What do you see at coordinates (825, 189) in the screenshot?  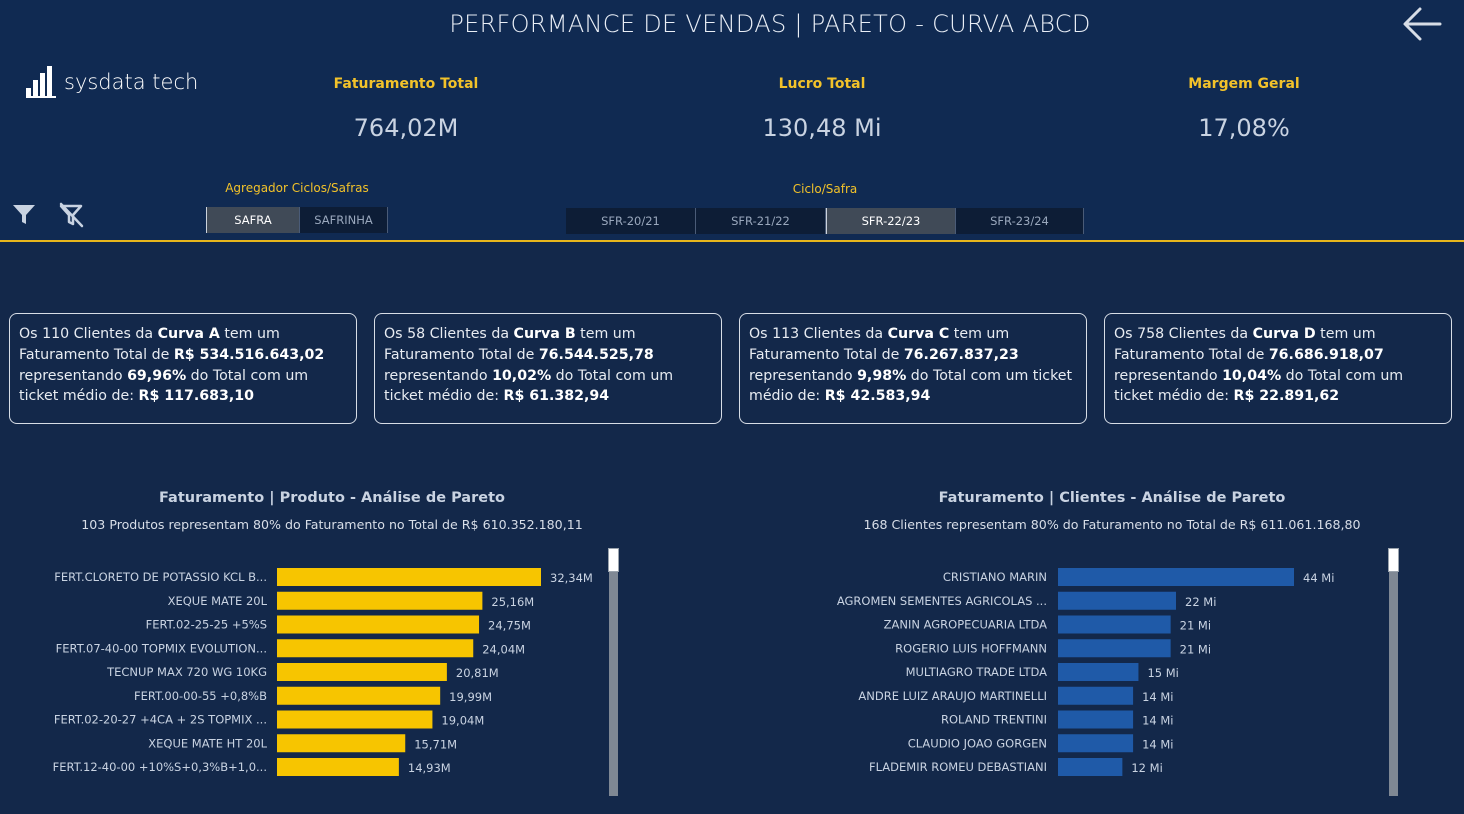 I see `ciclo-label: Ciclo/Safra` at bounding box center [825, 189].